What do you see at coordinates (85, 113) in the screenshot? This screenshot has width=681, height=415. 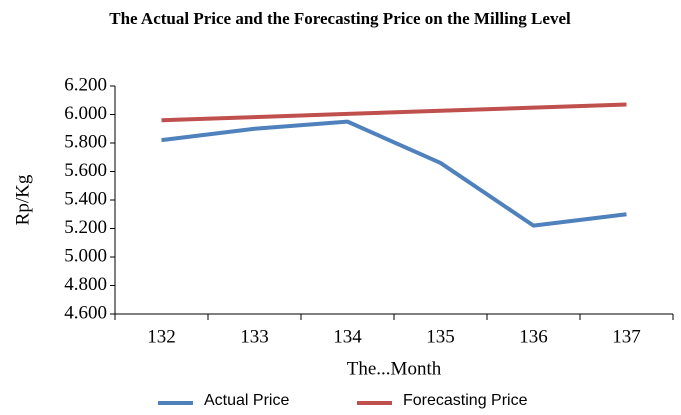 I see `y-tick-label: 6.000` at bounding box center [85, 113].